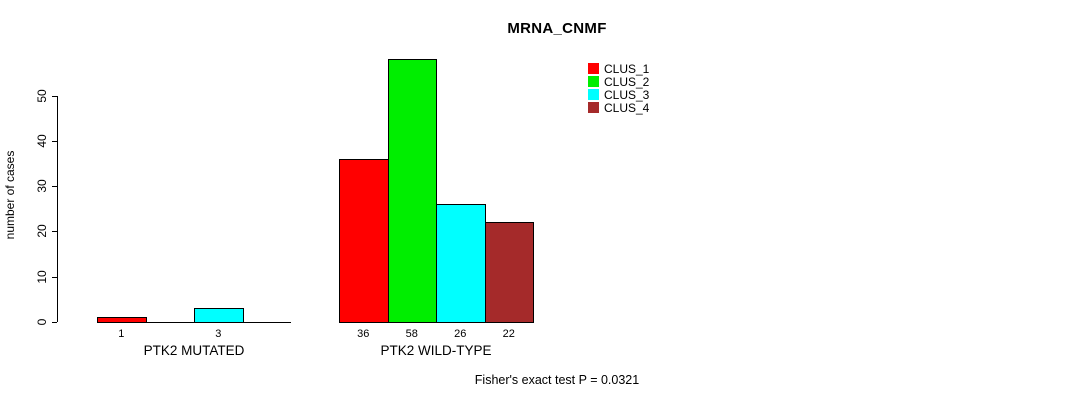 This screenshot has height=400, width=1090. What do you see at coordinates (42, 95) in the screenshot?
I see `y-tick-label: 50` at bounding box center [42, 95].